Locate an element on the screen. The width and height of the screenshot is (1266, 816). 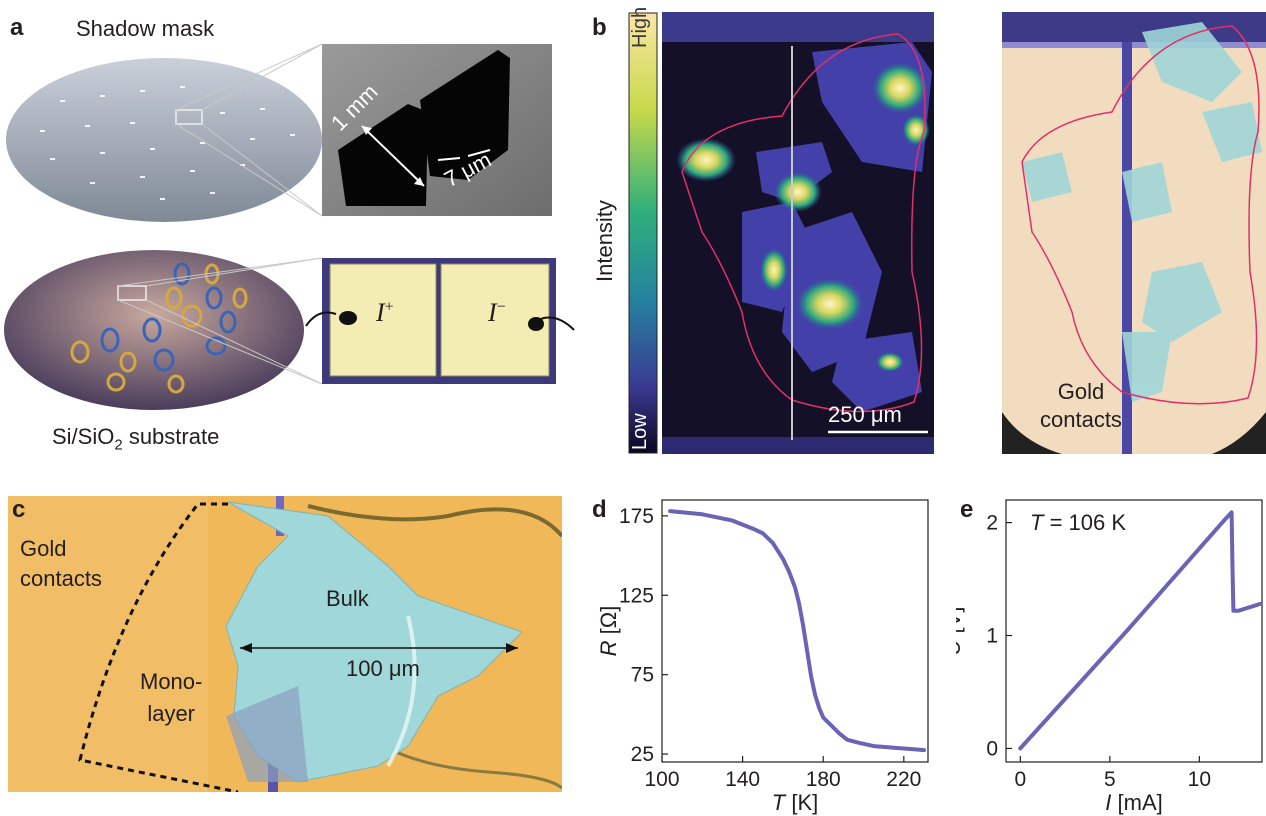
chart-d-y-tick-label: 25 is located at coordinates (642, 754).